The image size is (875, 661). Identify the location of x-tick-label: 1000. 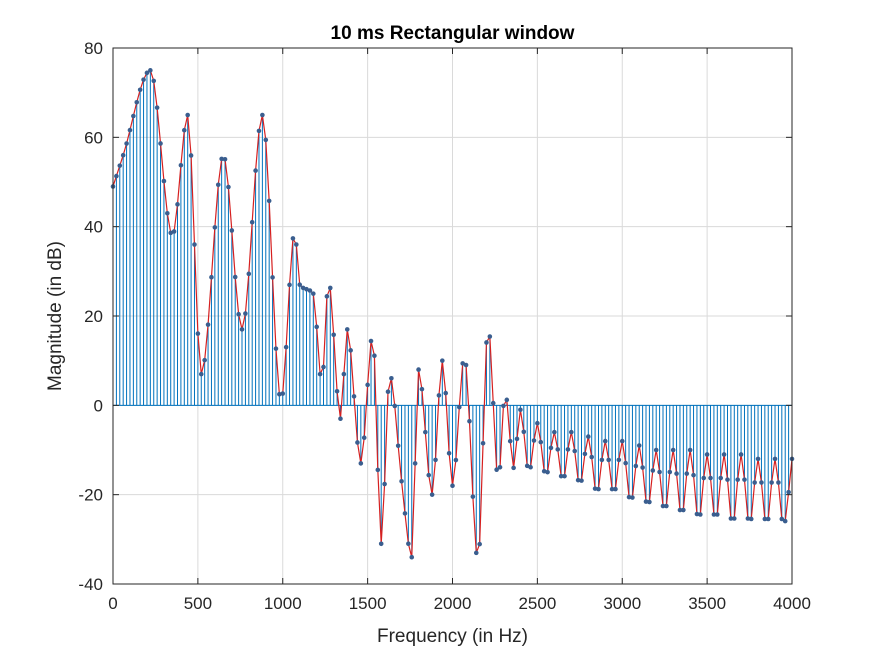
(283, 603).